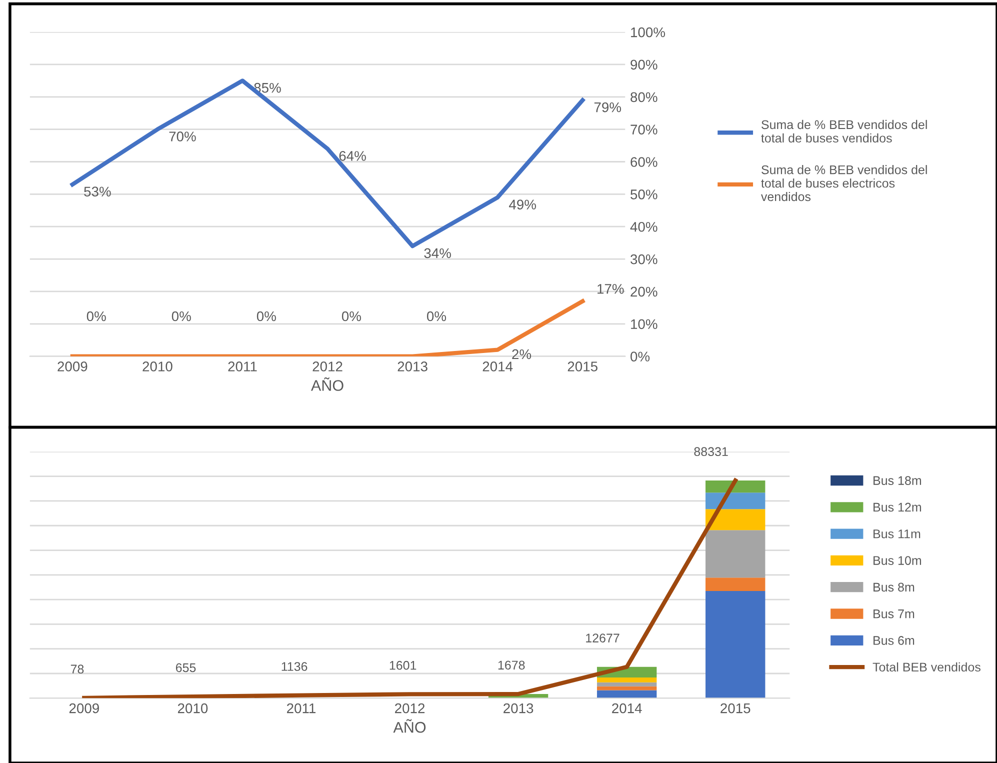  What do you see at coordinates (644, 65) in the screenshot?
I see `y-tick-label: 90%` at bounding box center [644, 65].